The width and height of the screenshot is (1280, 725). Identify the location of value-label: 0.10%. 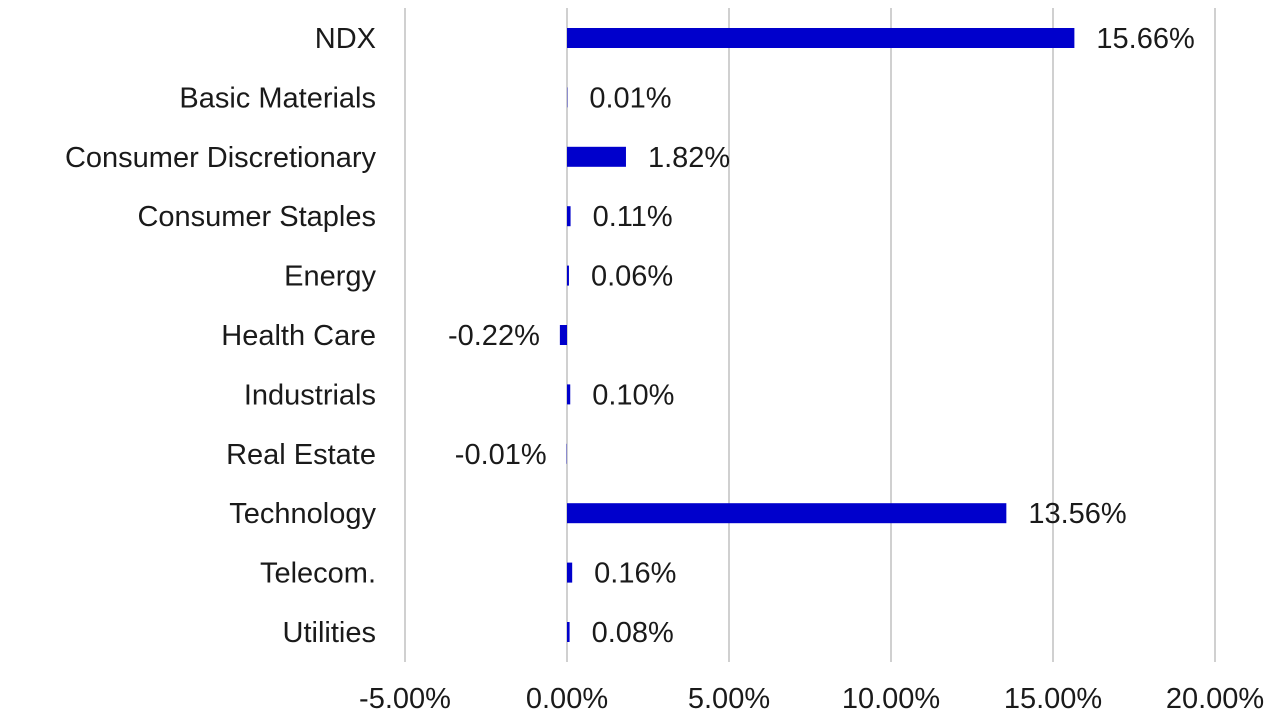
(633, 395).